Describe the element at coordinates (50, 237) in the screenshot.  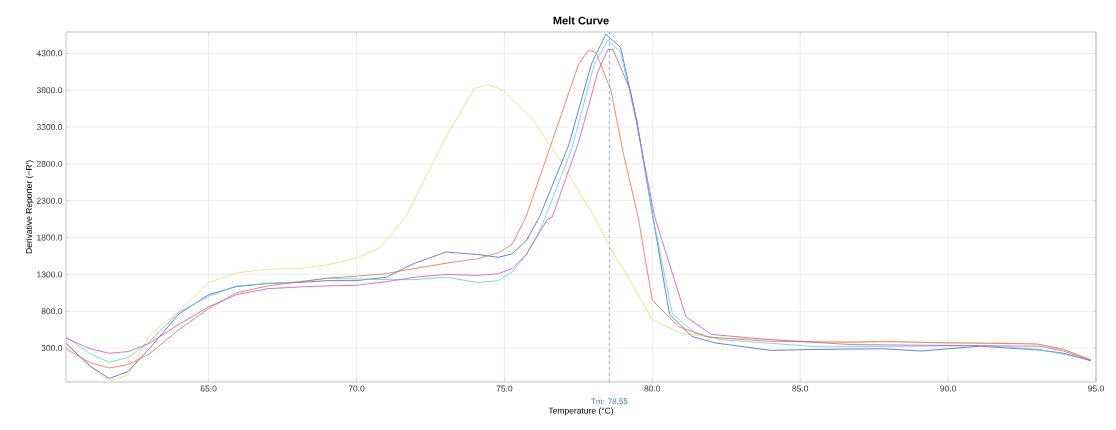
I see `y-tick-label: 1800.0` at that location.